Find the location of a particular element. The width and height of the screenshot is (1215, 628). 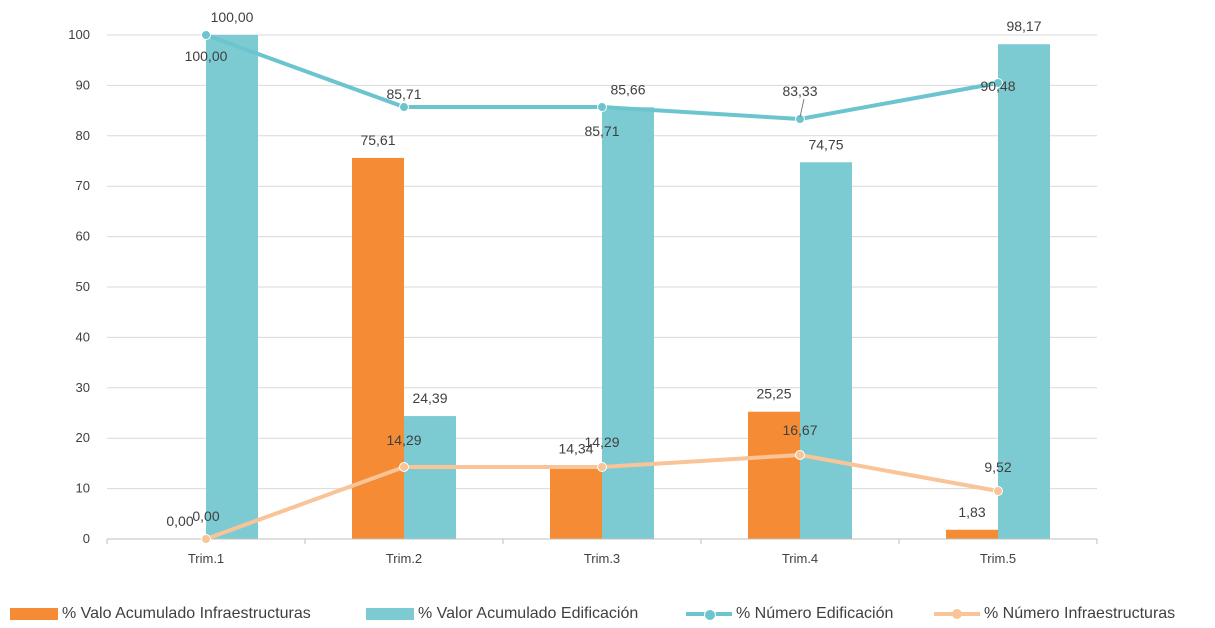

line-data-label: 9,52 is located at coordinates (997, 467).